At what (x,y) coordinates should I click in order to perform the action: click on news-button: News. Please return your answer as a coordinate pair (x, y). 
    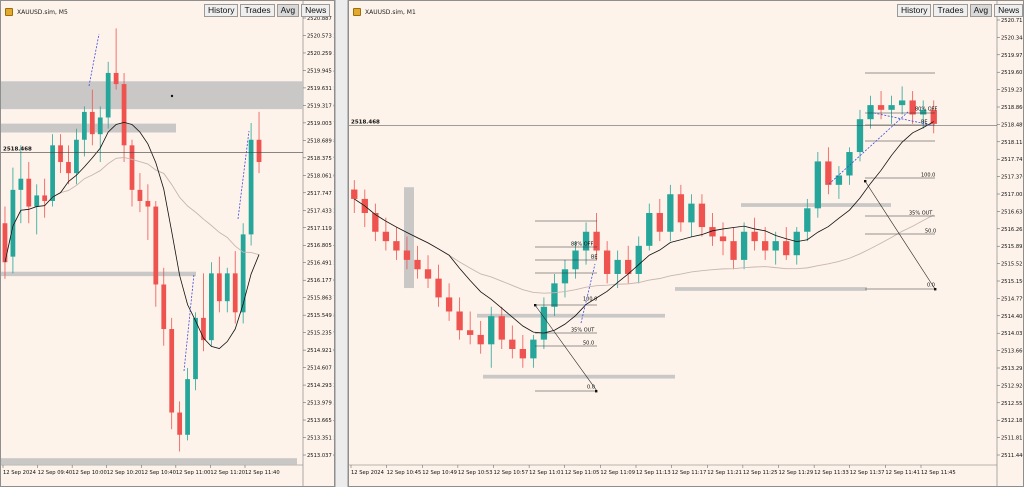
    Looking at the image, I should click on (316, 10).